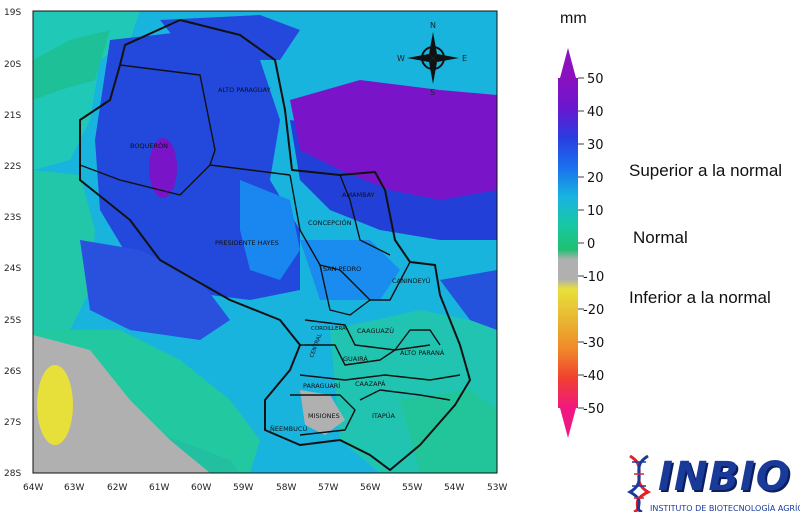  What do you see at coordinates (384, 415) in the screenshot?
I see `dept-label: ITAPÚA` at bounding box center [384, 415].